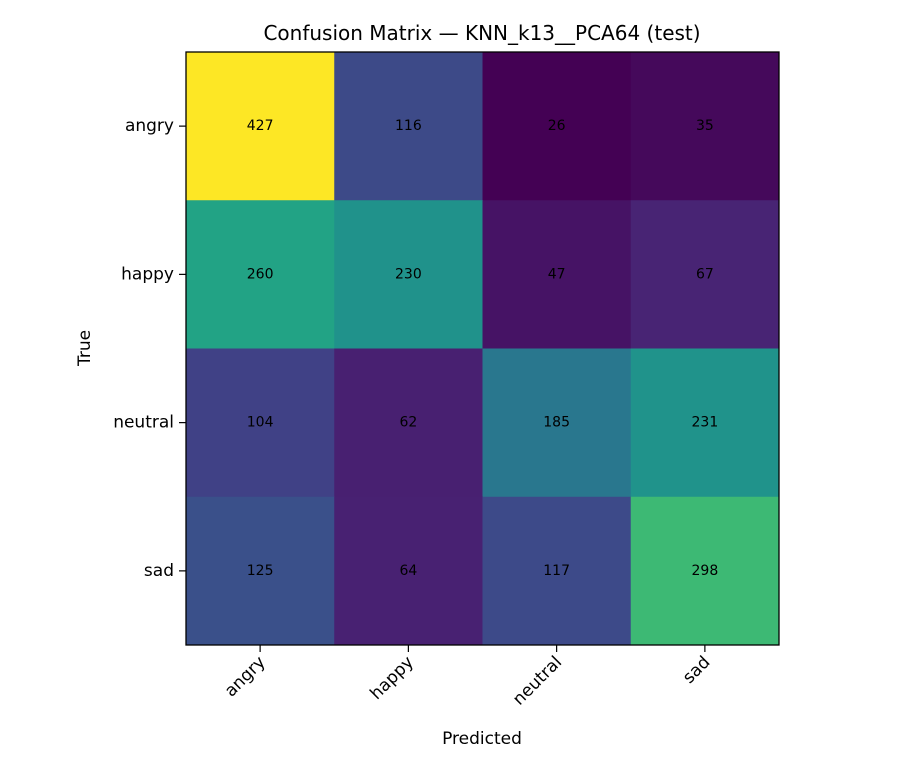 The image size is (910, 775). I want to click on cell-value-label: 47, so click(557, 274).